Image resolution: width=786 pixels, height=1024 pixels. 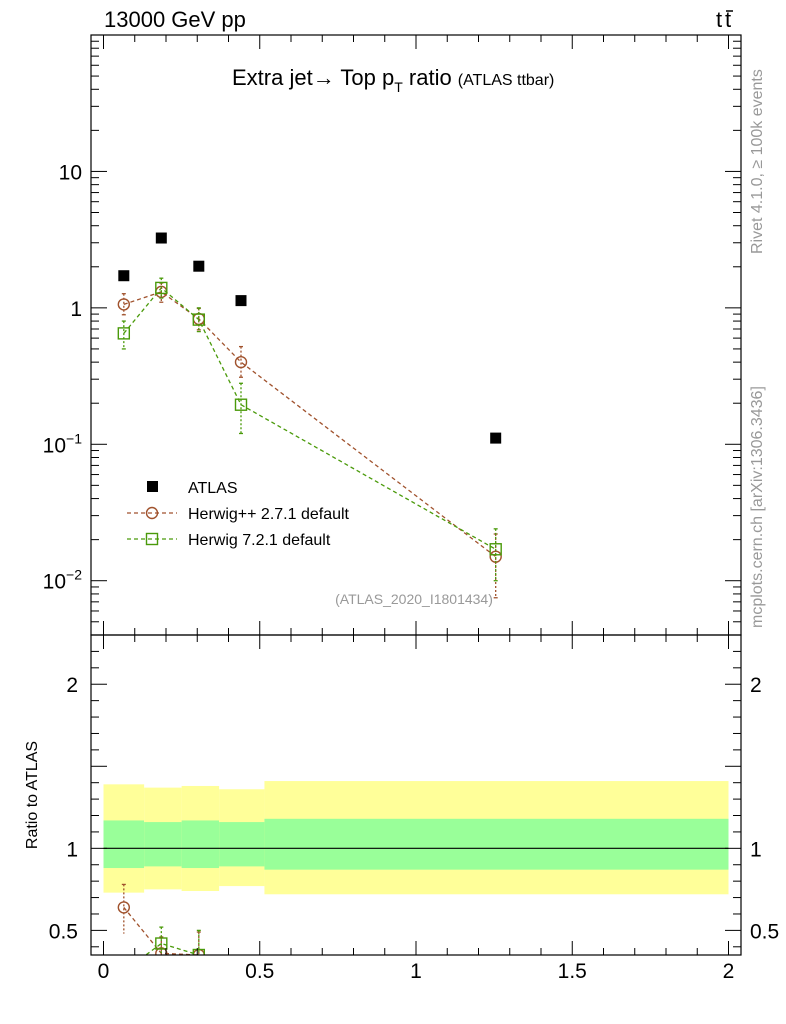 What do you see at coordinates (269, 514) in the screenshot?
I see `legend-herwigpp-label: Herwig++ 2.7.1 default` at bounding box center [269, 514].